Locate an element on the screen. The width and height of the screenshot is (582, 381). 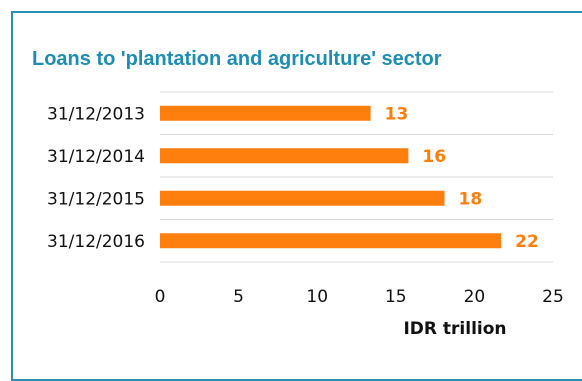
category-labels: 31/12/2013 31/12/2014 31/12/2015 31/12/2016 is located at coordinates (96, 178).